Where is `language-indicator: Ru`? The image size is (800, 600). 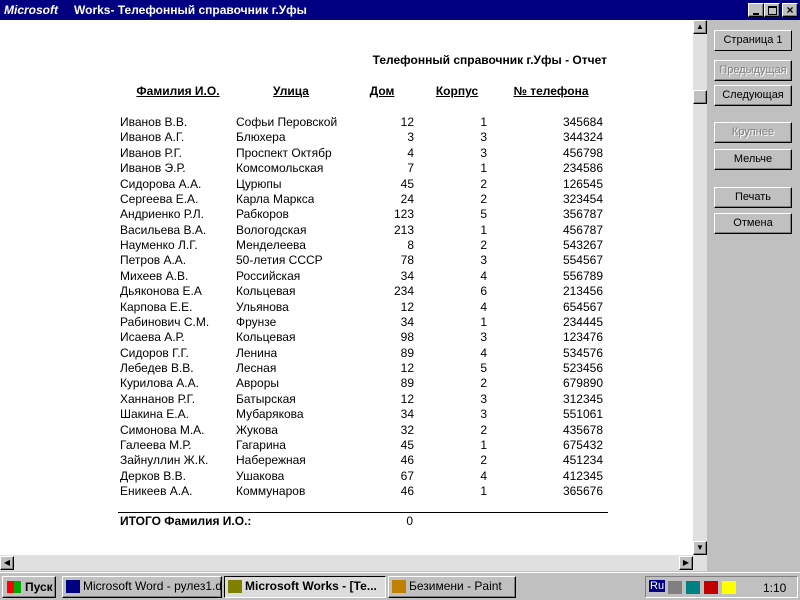 language-indicator: Ru is located at coordinates (657, 586).